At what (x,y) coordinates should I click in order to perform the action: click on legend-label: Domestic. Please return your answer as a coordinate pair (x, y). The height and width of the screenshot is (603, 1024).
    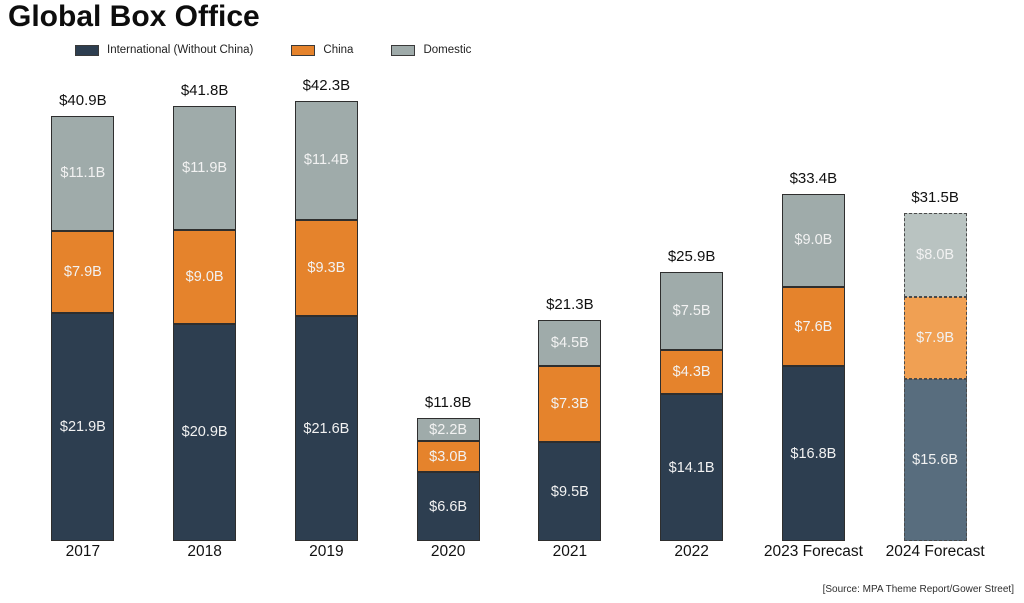
    Looking at the image, I should click on (447, 50).